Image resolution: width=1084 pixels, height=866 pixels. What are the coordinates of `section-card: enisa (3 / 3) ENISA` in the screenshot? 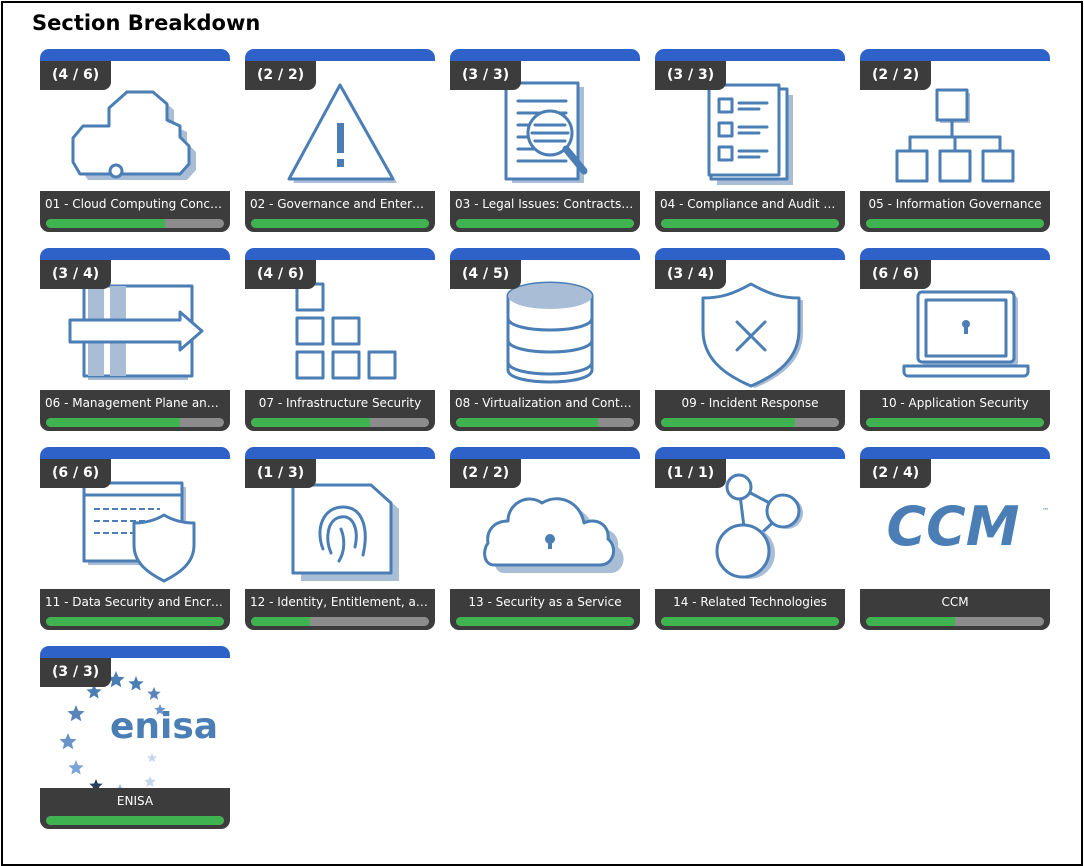 It's located at (135, 737).